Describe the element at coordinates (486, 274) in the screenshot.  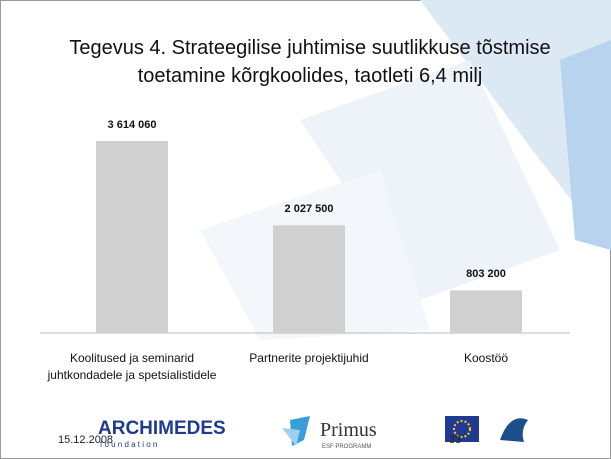
I see `value-label: 803 200` at that location.